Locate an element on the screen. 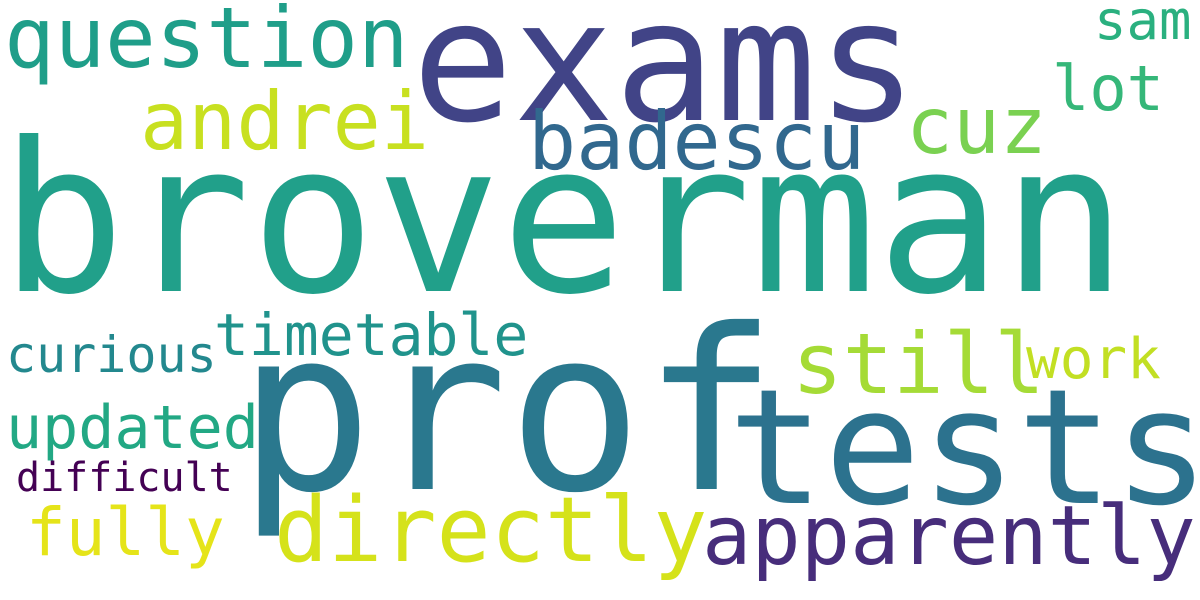  word-apparently: apparently is located at coordinates (949, 536).